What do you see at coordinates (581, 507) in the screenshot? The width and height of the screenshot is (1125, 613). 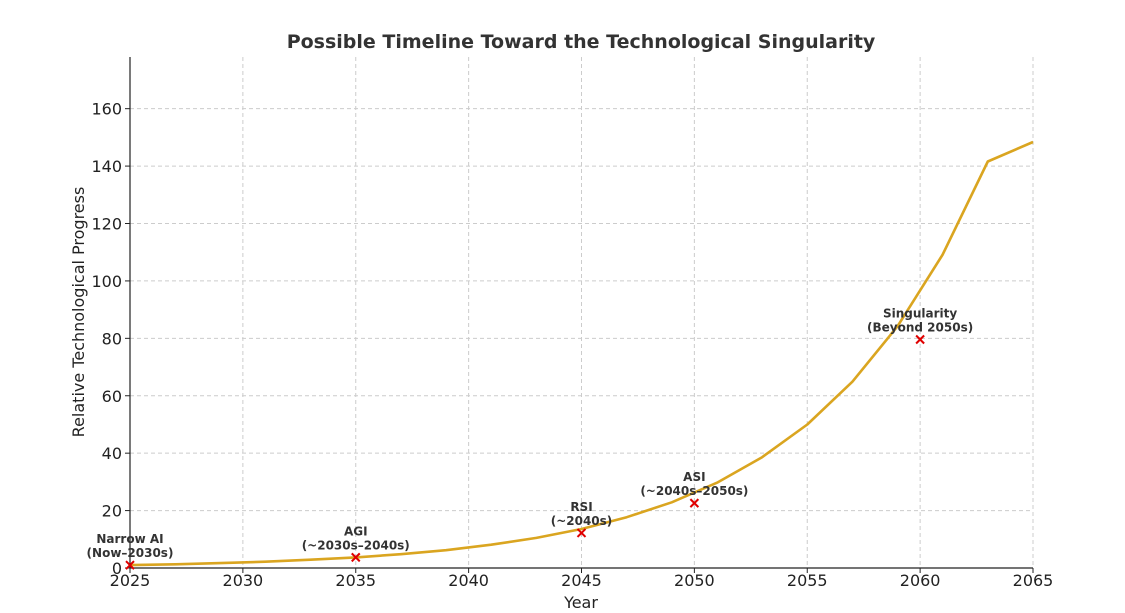 I see `milestone-label: RSI` at bounding box center [581, 507].